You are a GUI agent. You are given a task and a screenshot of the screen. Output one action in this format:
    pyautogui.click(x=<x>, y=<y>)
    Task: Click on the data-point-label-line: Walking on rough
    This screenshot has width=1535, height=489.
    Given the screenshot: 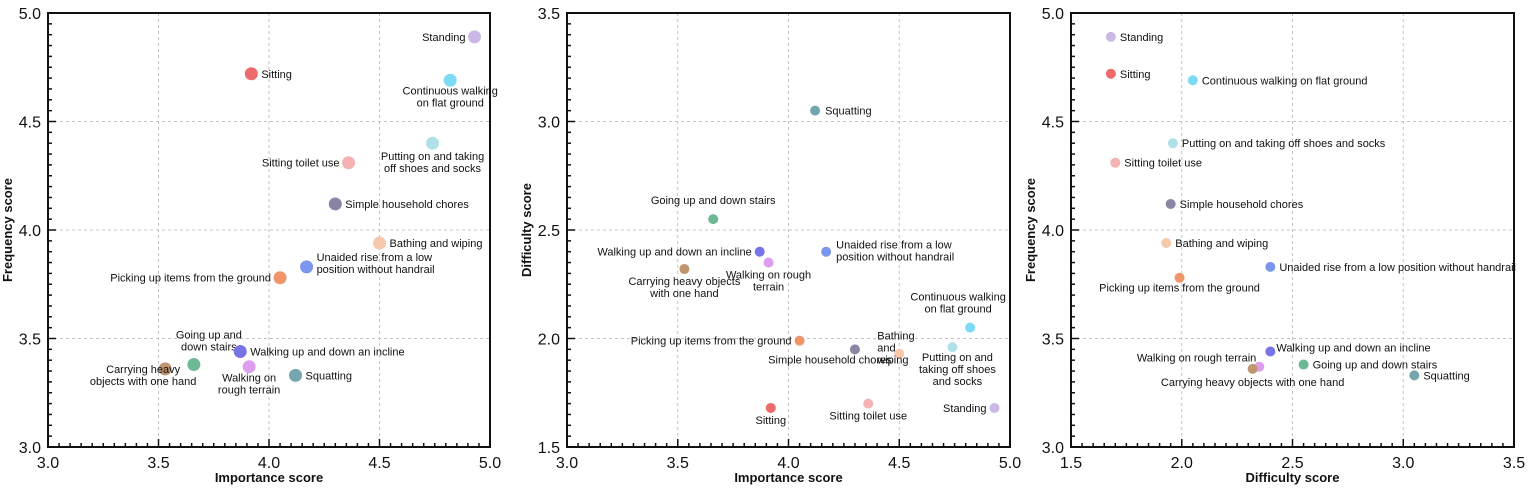 What is the action you would take?
    pyautogui.click(x=768, y=276)
    